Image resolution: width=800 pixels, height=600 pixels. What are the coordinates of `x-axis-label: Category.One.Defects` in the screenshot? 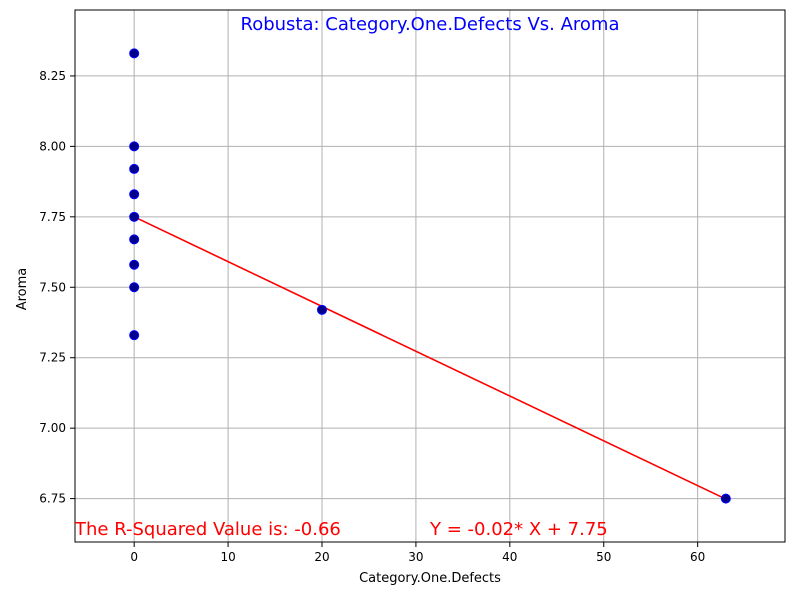 It's located at (430, 578).